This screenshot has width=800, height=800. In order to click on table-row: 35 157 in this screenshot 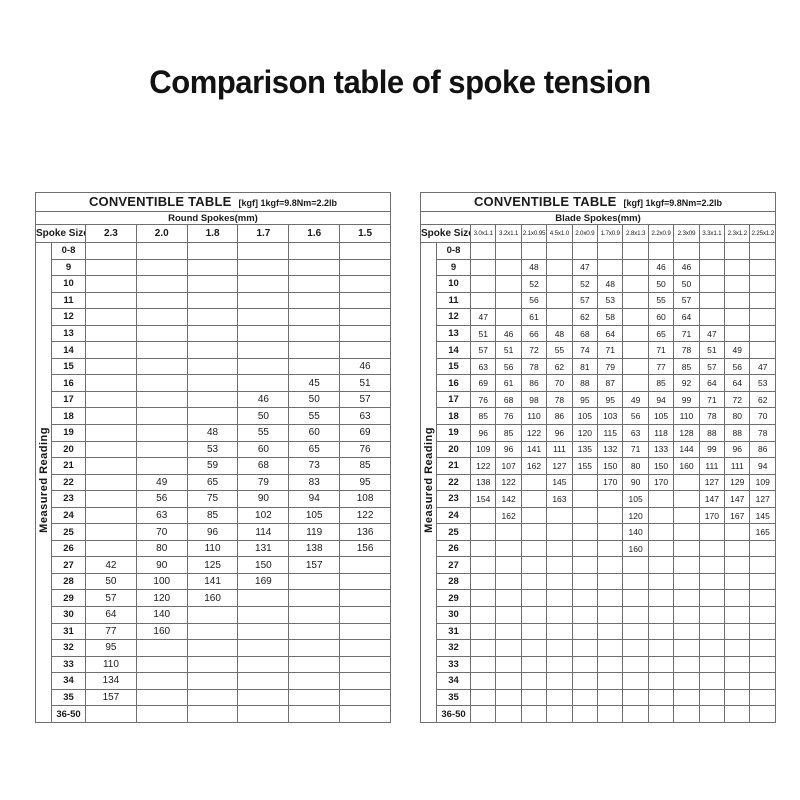, I will do `click(213, 697)`.